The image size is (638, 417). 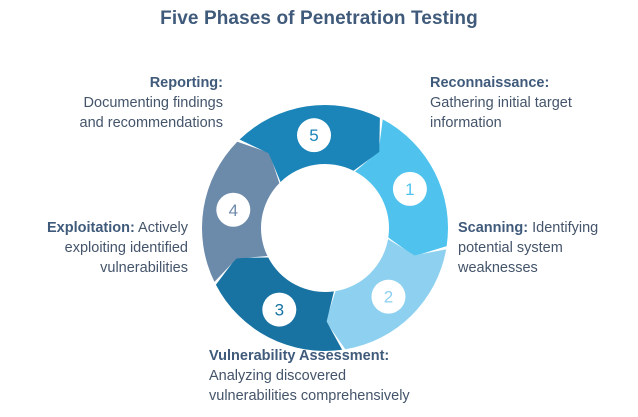 I want to click on phase-3-heading: Vulnerability Assessment:, so click(x=299, y=356).